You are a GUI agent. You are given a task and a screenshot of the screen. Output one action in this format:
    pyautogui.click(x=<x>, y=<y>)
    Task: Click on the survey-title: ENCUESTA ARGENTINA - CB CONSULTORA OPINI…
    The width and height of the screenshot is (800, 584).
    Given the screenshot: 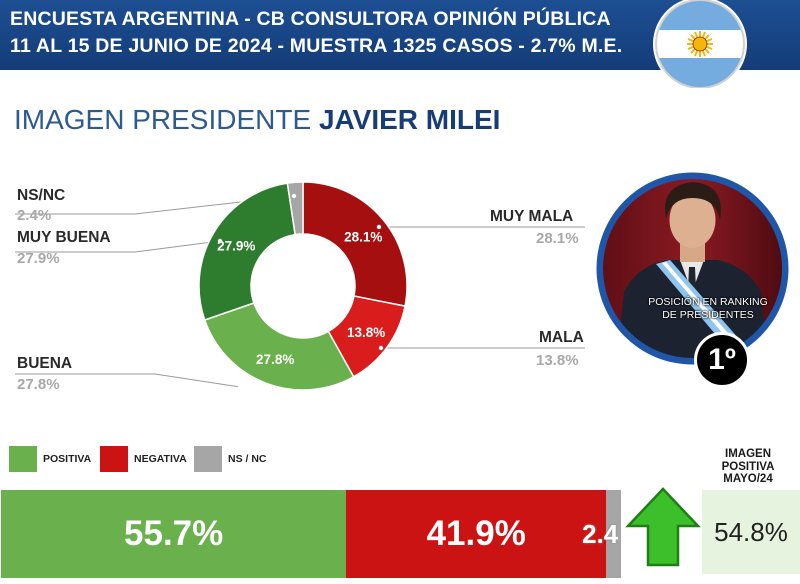 What is the action you would take?
    pyautogui.click(x=310, y=19)
    